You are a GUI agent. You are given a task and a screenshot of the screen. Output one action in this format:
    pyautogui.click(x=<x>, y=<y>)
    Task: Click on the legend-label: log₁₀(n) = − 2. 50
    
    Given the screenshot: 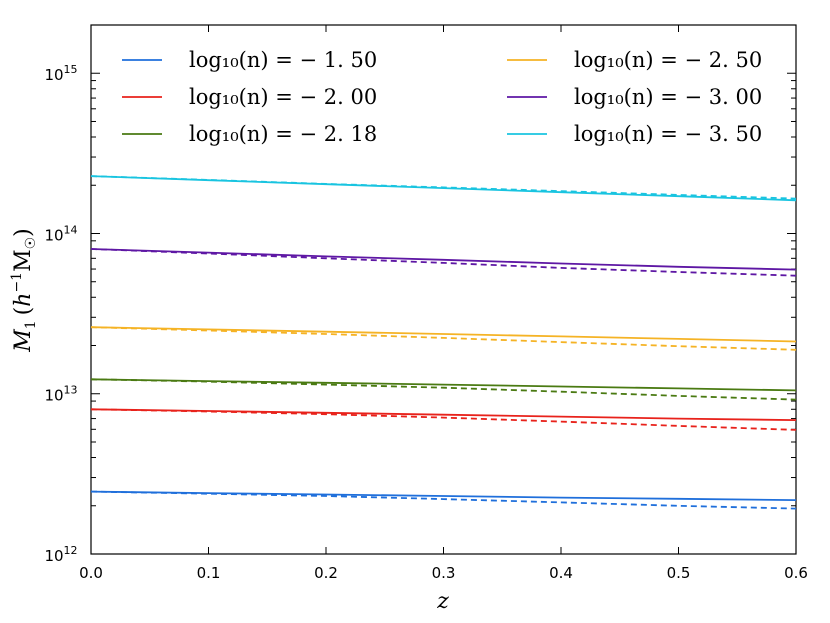 What is the action you would take?
    pyautogui.click(x=668, y=60)
    